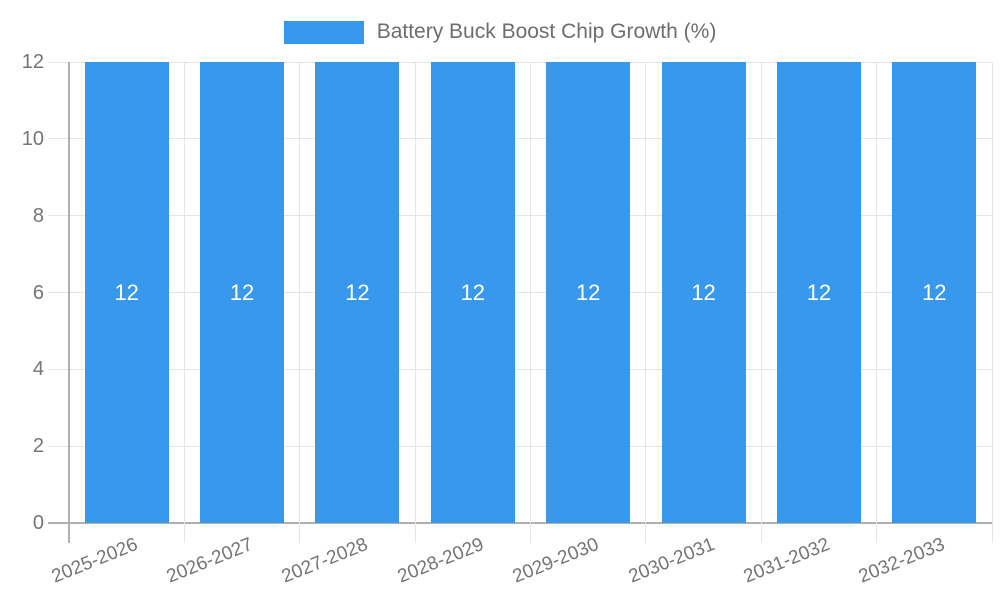  What do you see at coordinates (38, 523) in the screenshot?
I see `y-tick-label: 0` at bounding box center [38, 523].